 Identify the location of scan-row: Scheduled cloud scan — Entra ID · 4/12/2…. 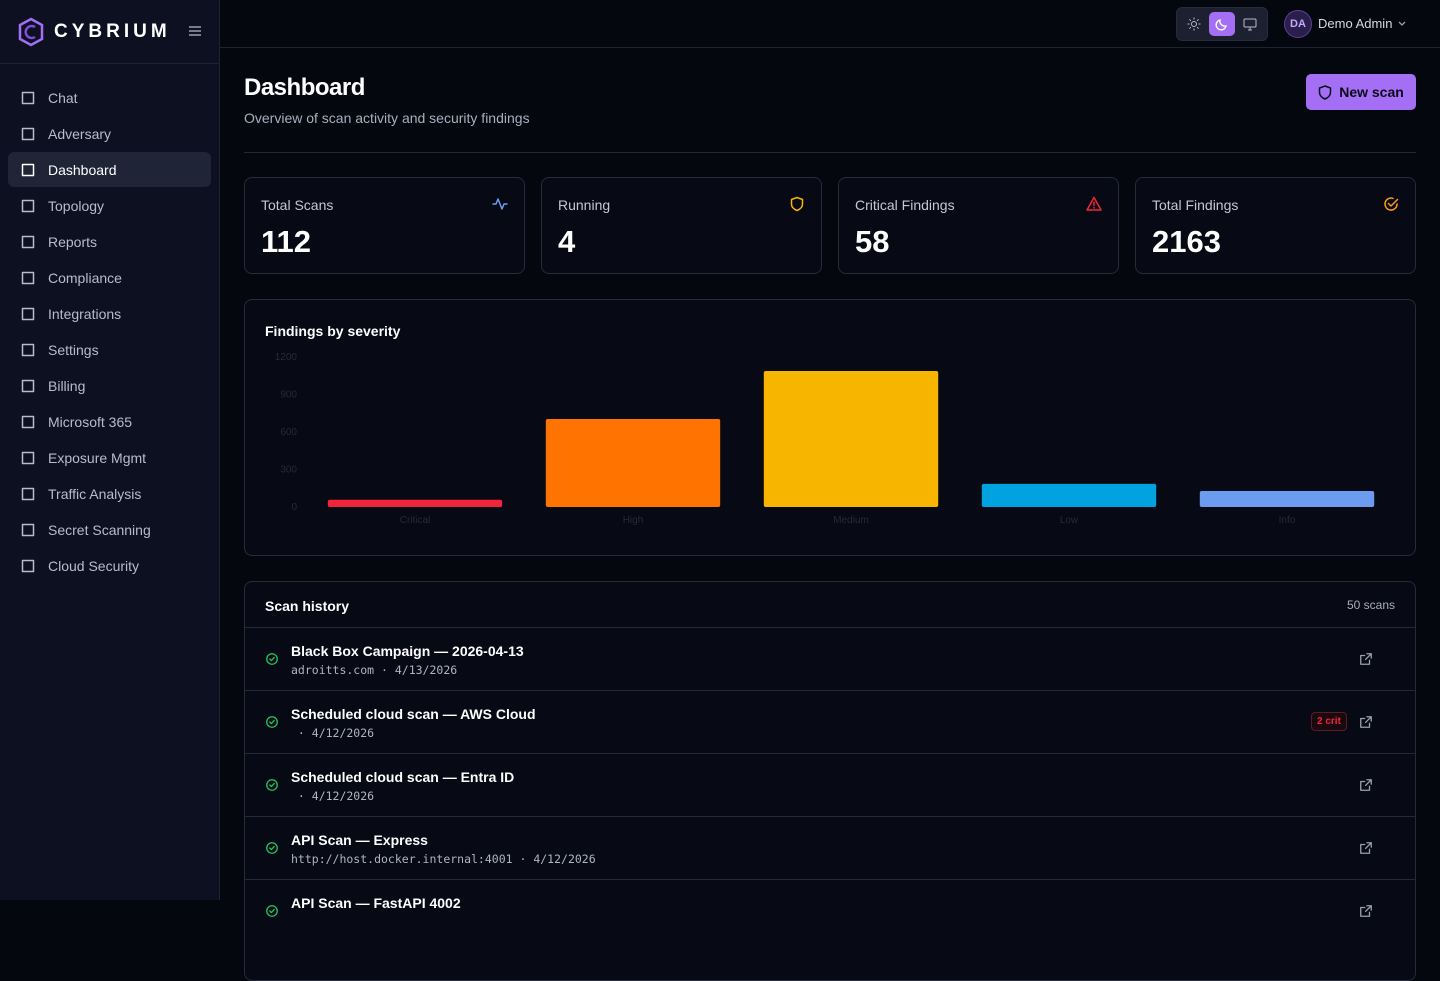
(830, 784).